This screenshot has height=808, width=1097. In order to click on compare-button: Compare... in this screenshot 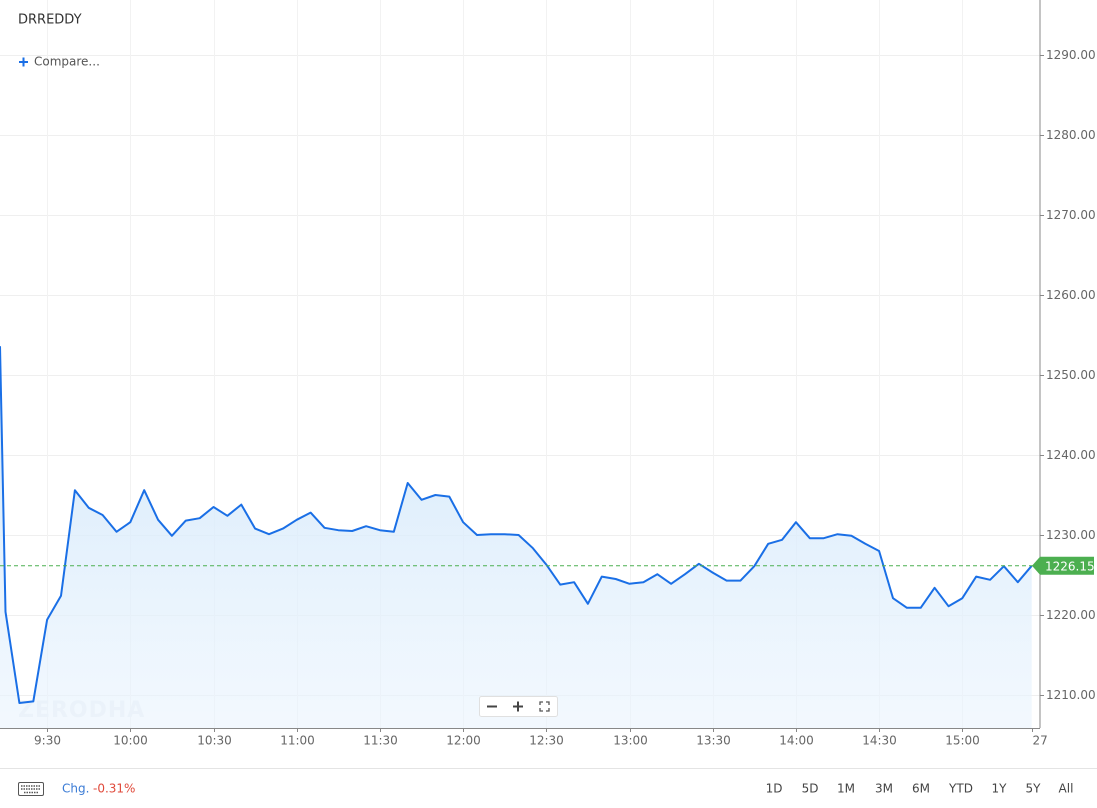, I will do `click(59, 62)`.